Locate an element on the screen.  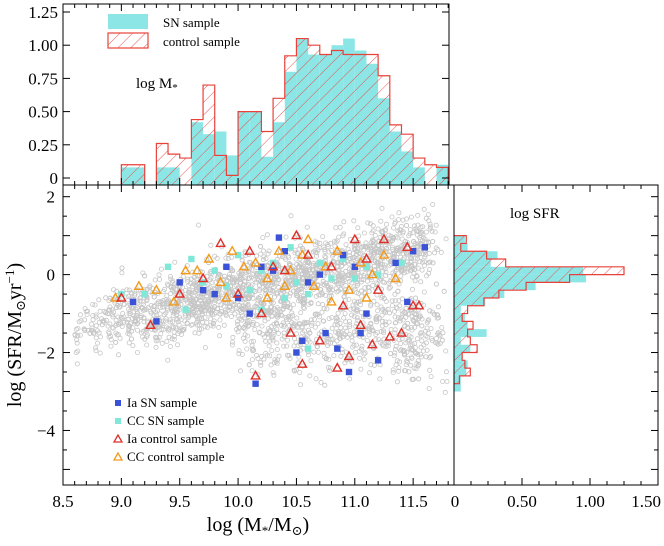
control-mass-bar-hatch is located at coordinates (360, 119).